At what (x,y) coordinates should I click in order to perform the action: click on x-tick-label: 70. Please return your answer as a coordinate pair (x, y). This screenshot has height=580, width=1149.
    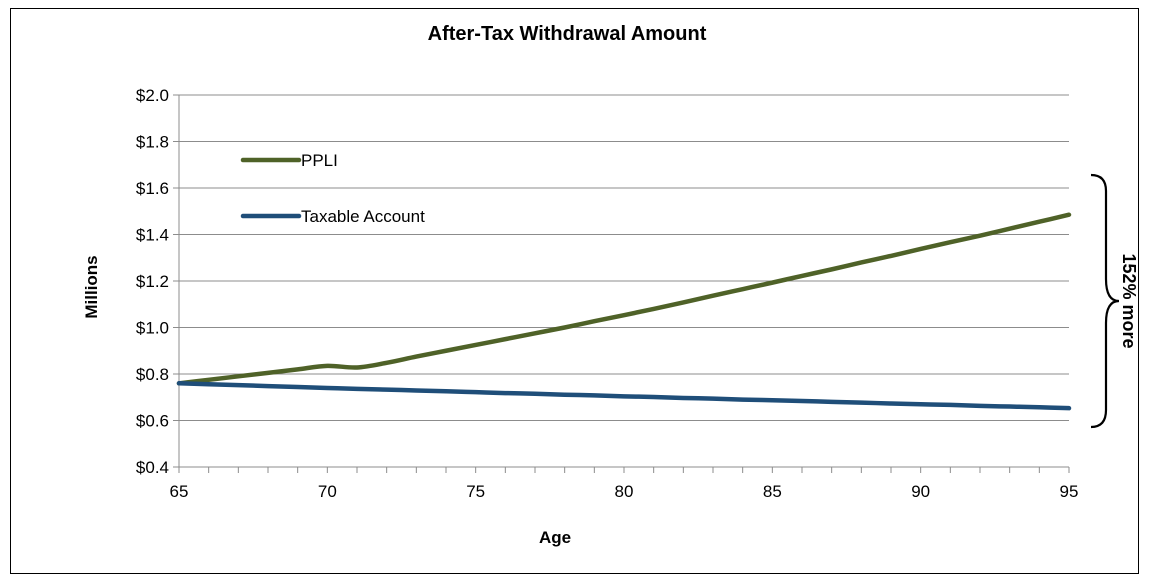
    Looking at the image, I should click on (327, 491).